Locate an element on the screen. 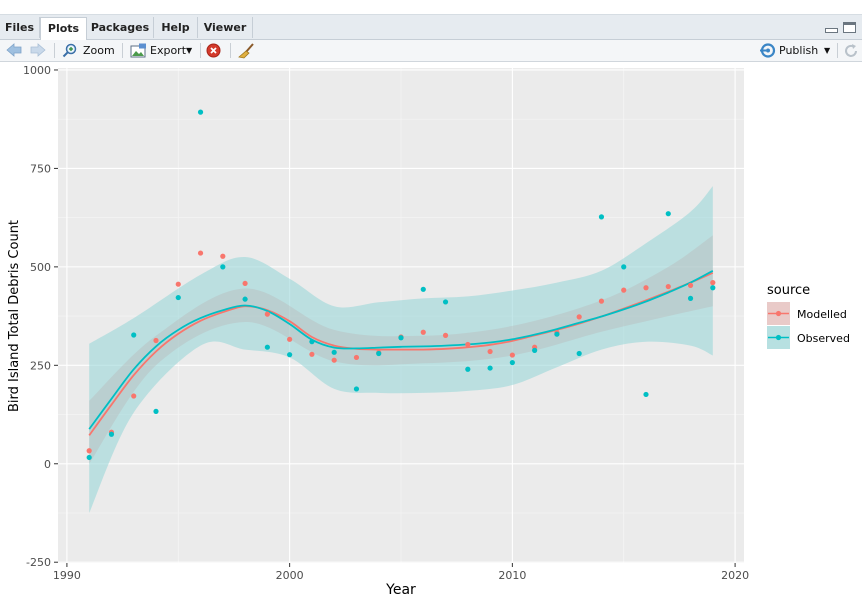  x-tick-label: 2020 is located at coordinates (735, 575).